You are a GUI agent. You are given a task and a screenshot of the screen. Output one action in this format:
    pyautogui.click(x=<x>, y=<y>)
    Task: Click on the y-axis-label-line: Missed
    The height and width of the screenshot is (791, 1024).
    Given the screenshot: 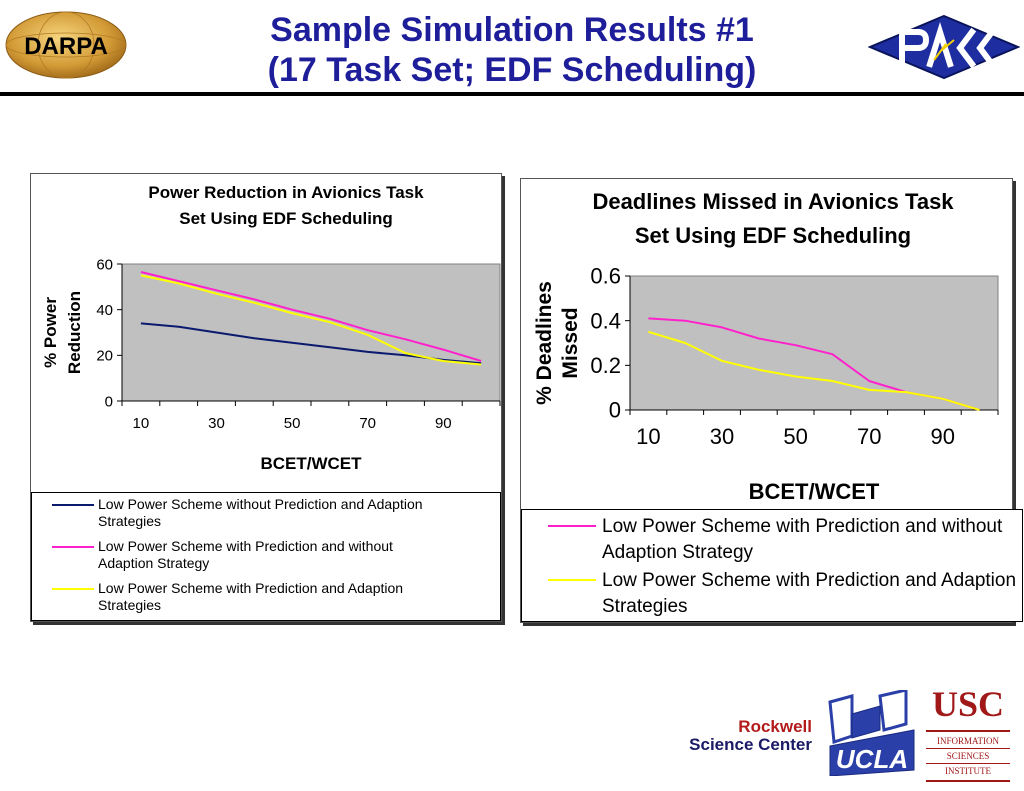 What is the action you would take?
    pyautogui.click(x=570, y=342)
    